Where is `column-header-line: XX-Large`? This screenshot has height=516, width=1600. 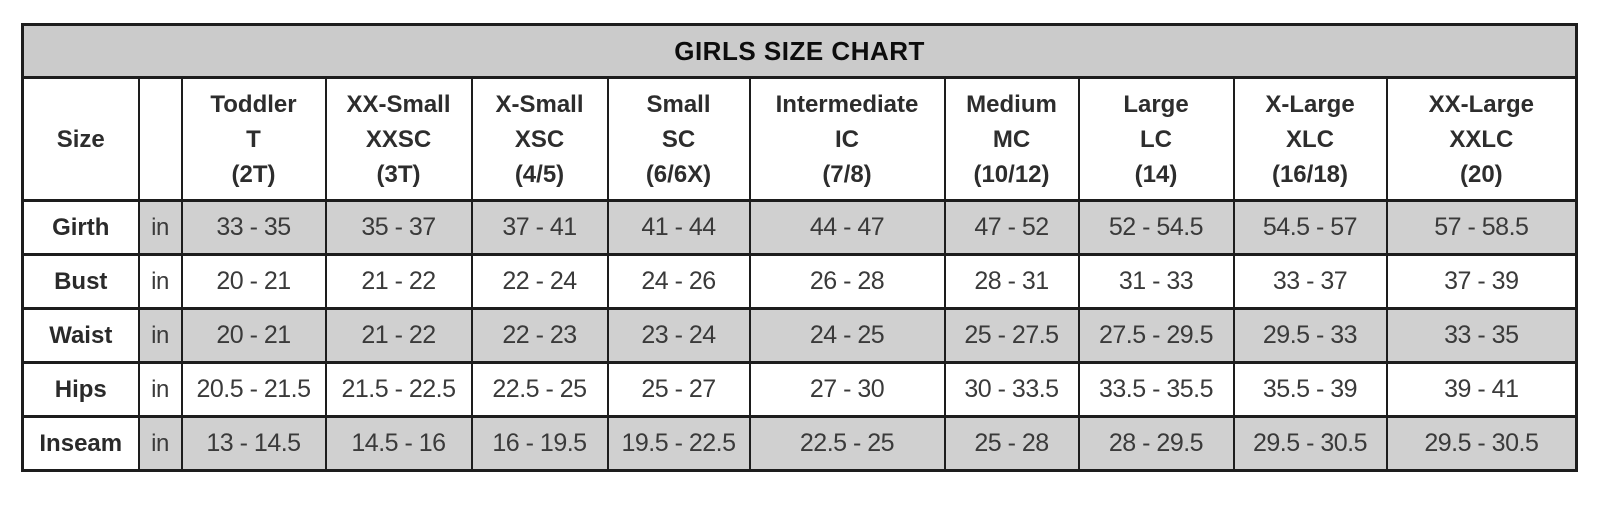
column-header-line: XX-Large is located at coordinates (1481, 104).